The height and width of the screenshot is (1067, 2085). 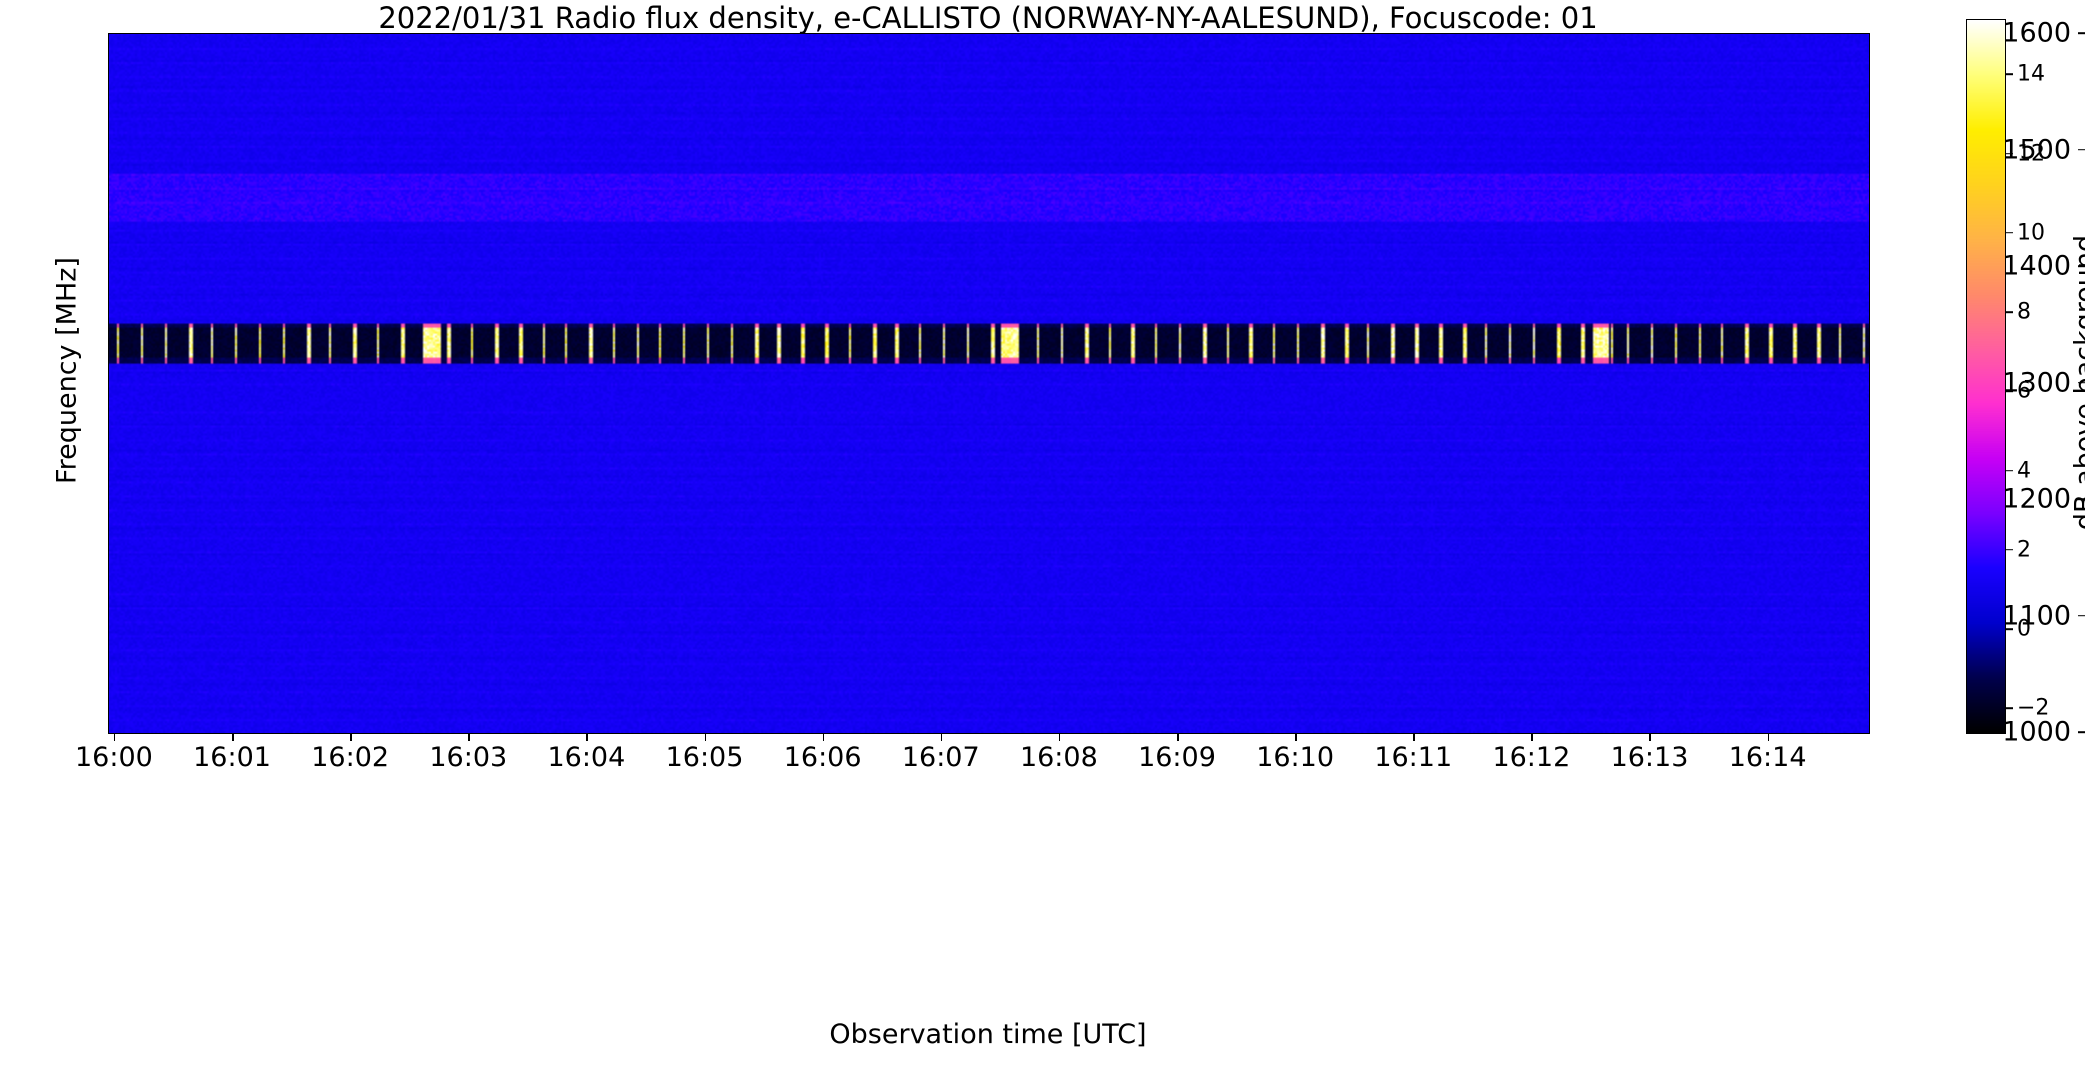 What do you see at coordinates (113, 757) in the screenshot?
I see `x-tick-label: 16:00` at bounding box center [113, 757].